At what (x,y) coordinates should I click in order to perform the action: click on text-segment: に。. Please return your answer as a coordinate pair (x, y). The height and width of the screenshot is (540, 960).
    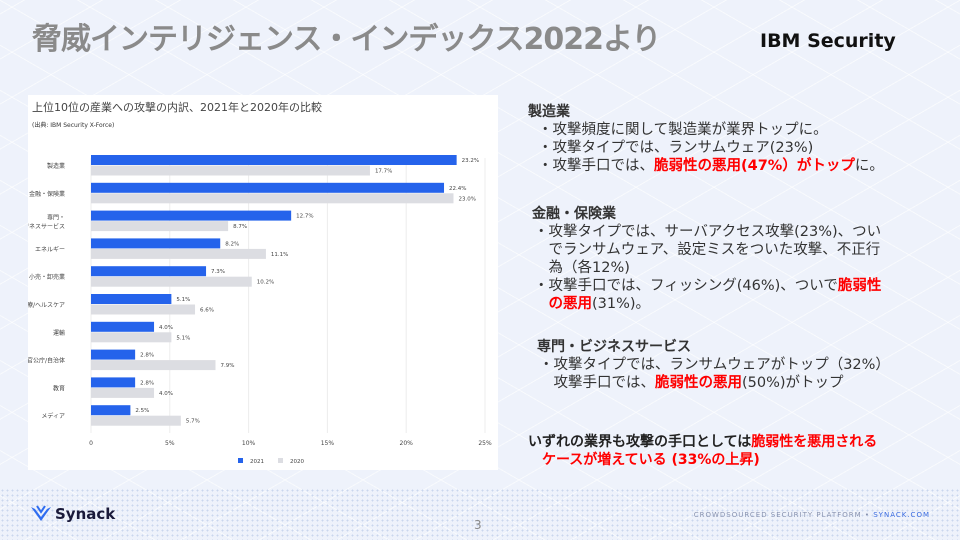
    Looking at the image, I should click on (869, 166).